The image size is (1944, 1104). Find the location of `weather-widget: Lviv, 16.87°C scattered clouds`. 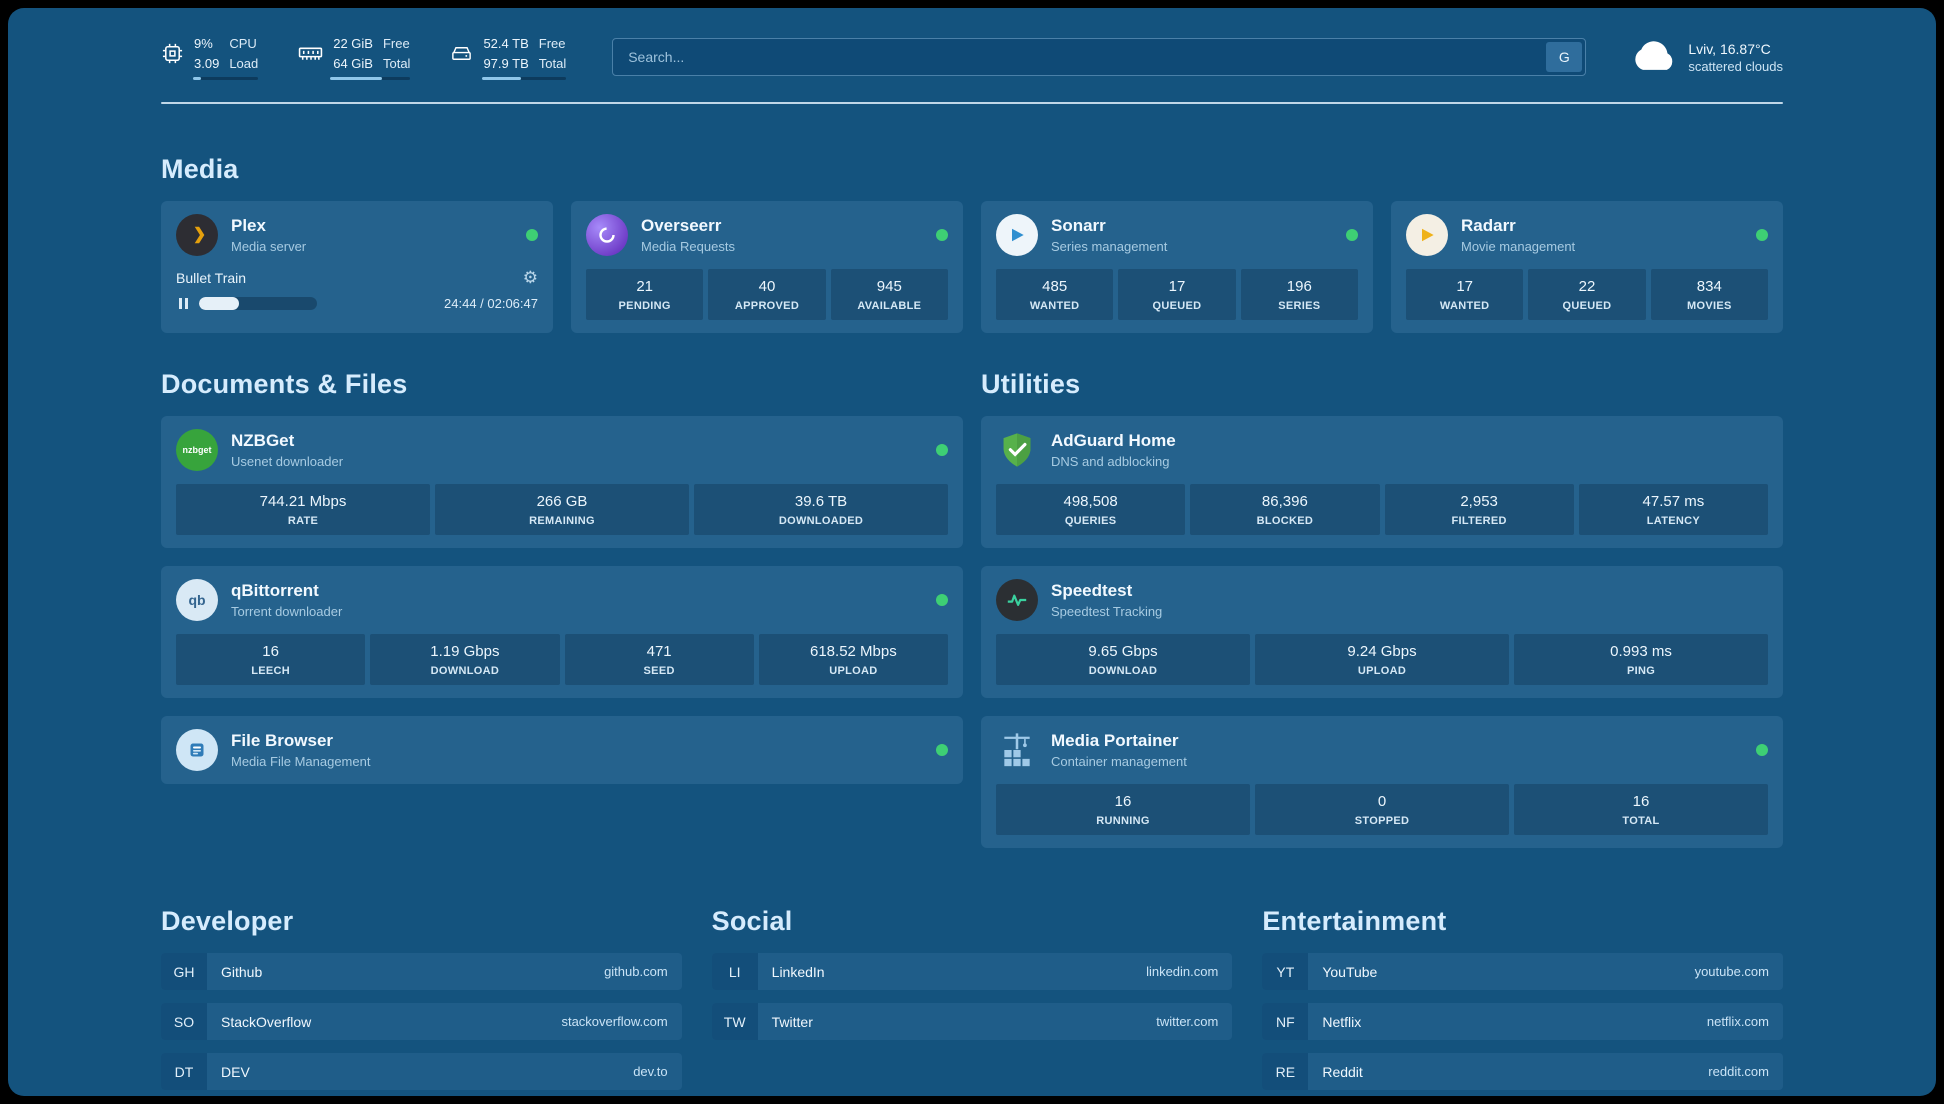

weather-widget: Lviv, 16.87°C scattered clouds is located at coordinates (1707, 57).